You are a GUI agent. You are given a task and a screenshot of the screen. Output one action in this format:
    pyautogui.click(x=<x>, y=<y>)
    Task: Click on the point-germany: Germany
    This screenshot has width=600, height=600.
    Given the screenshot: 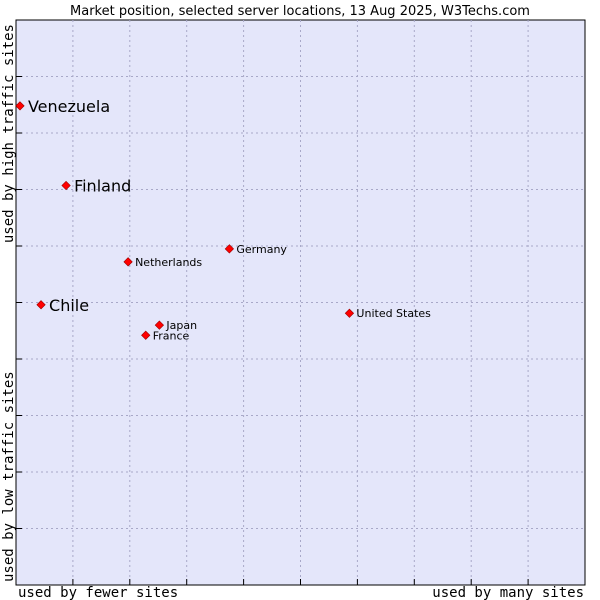 What is the action you would take?
    pyautogui.click(x=255, y=249)
    